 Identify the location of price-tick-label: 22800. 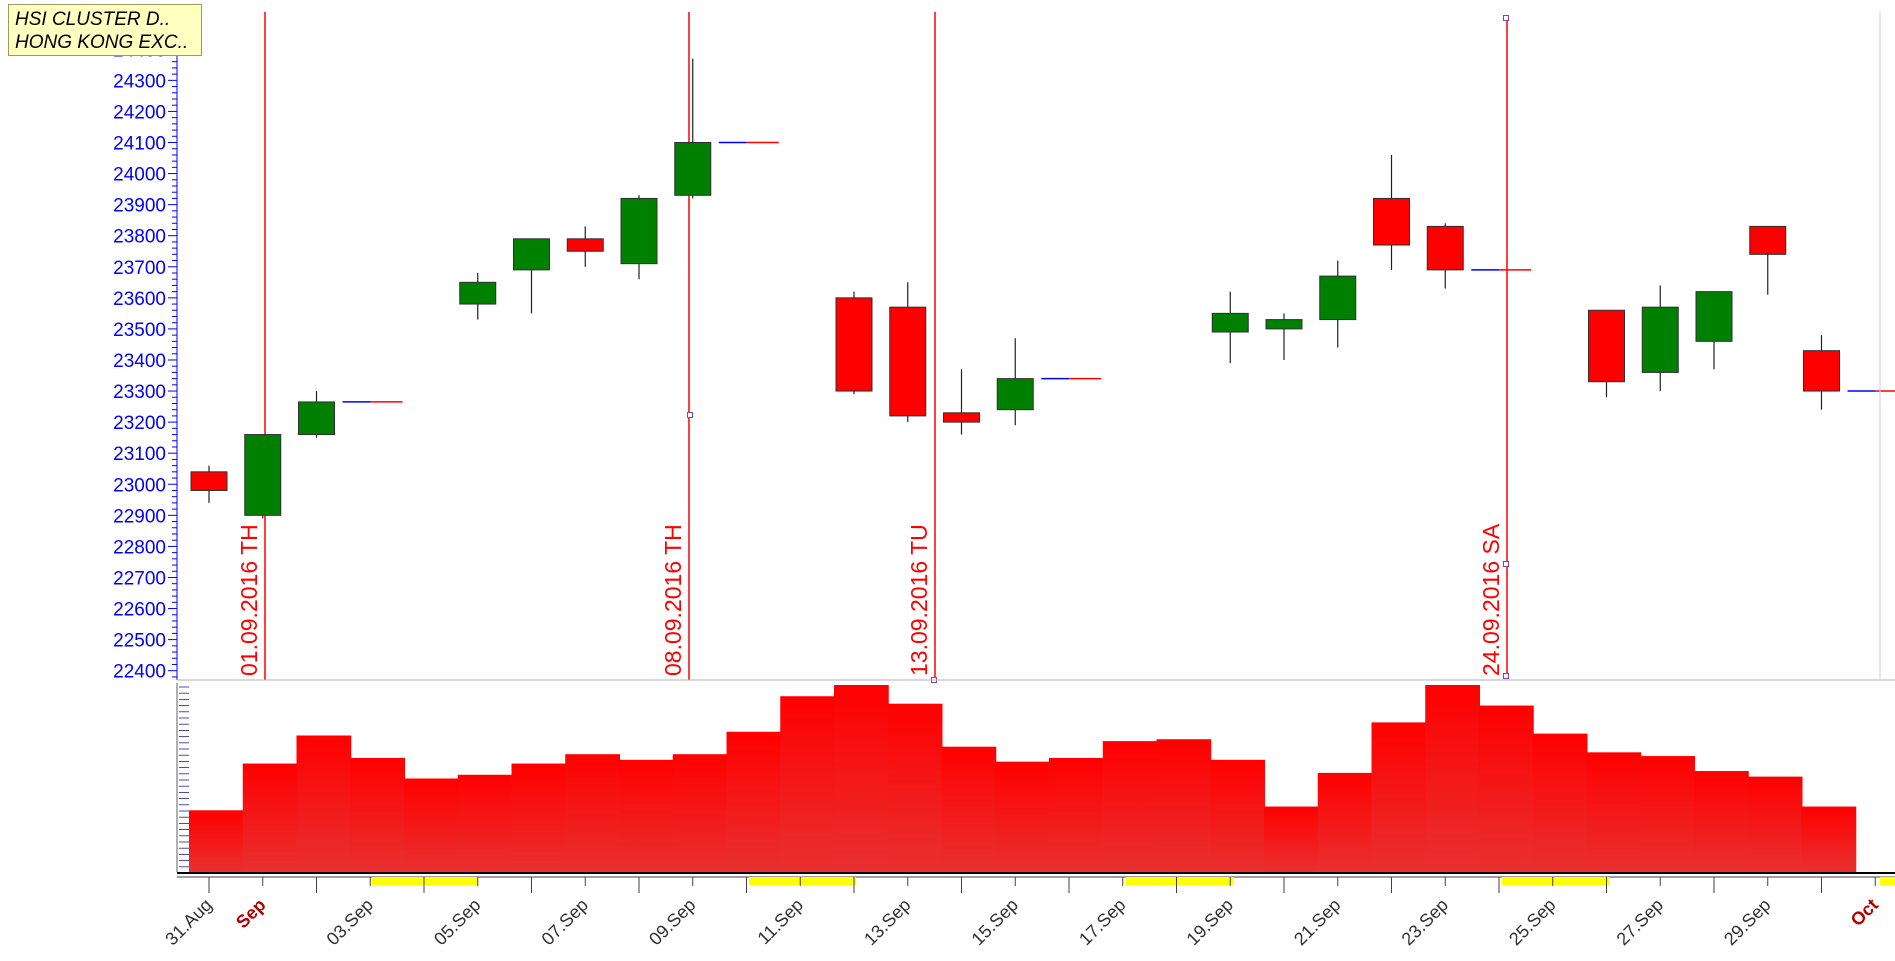
(139, 547).